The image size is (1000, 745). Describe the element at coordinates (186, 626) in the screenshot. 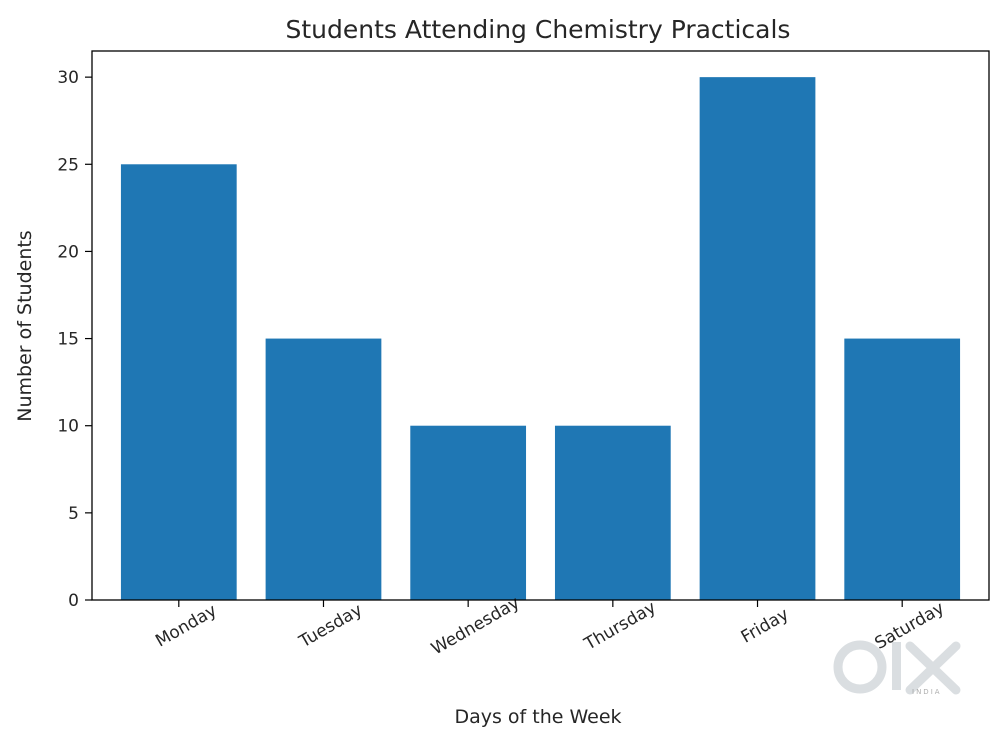

I see `x-tick-label-monday: Monday` at that location.